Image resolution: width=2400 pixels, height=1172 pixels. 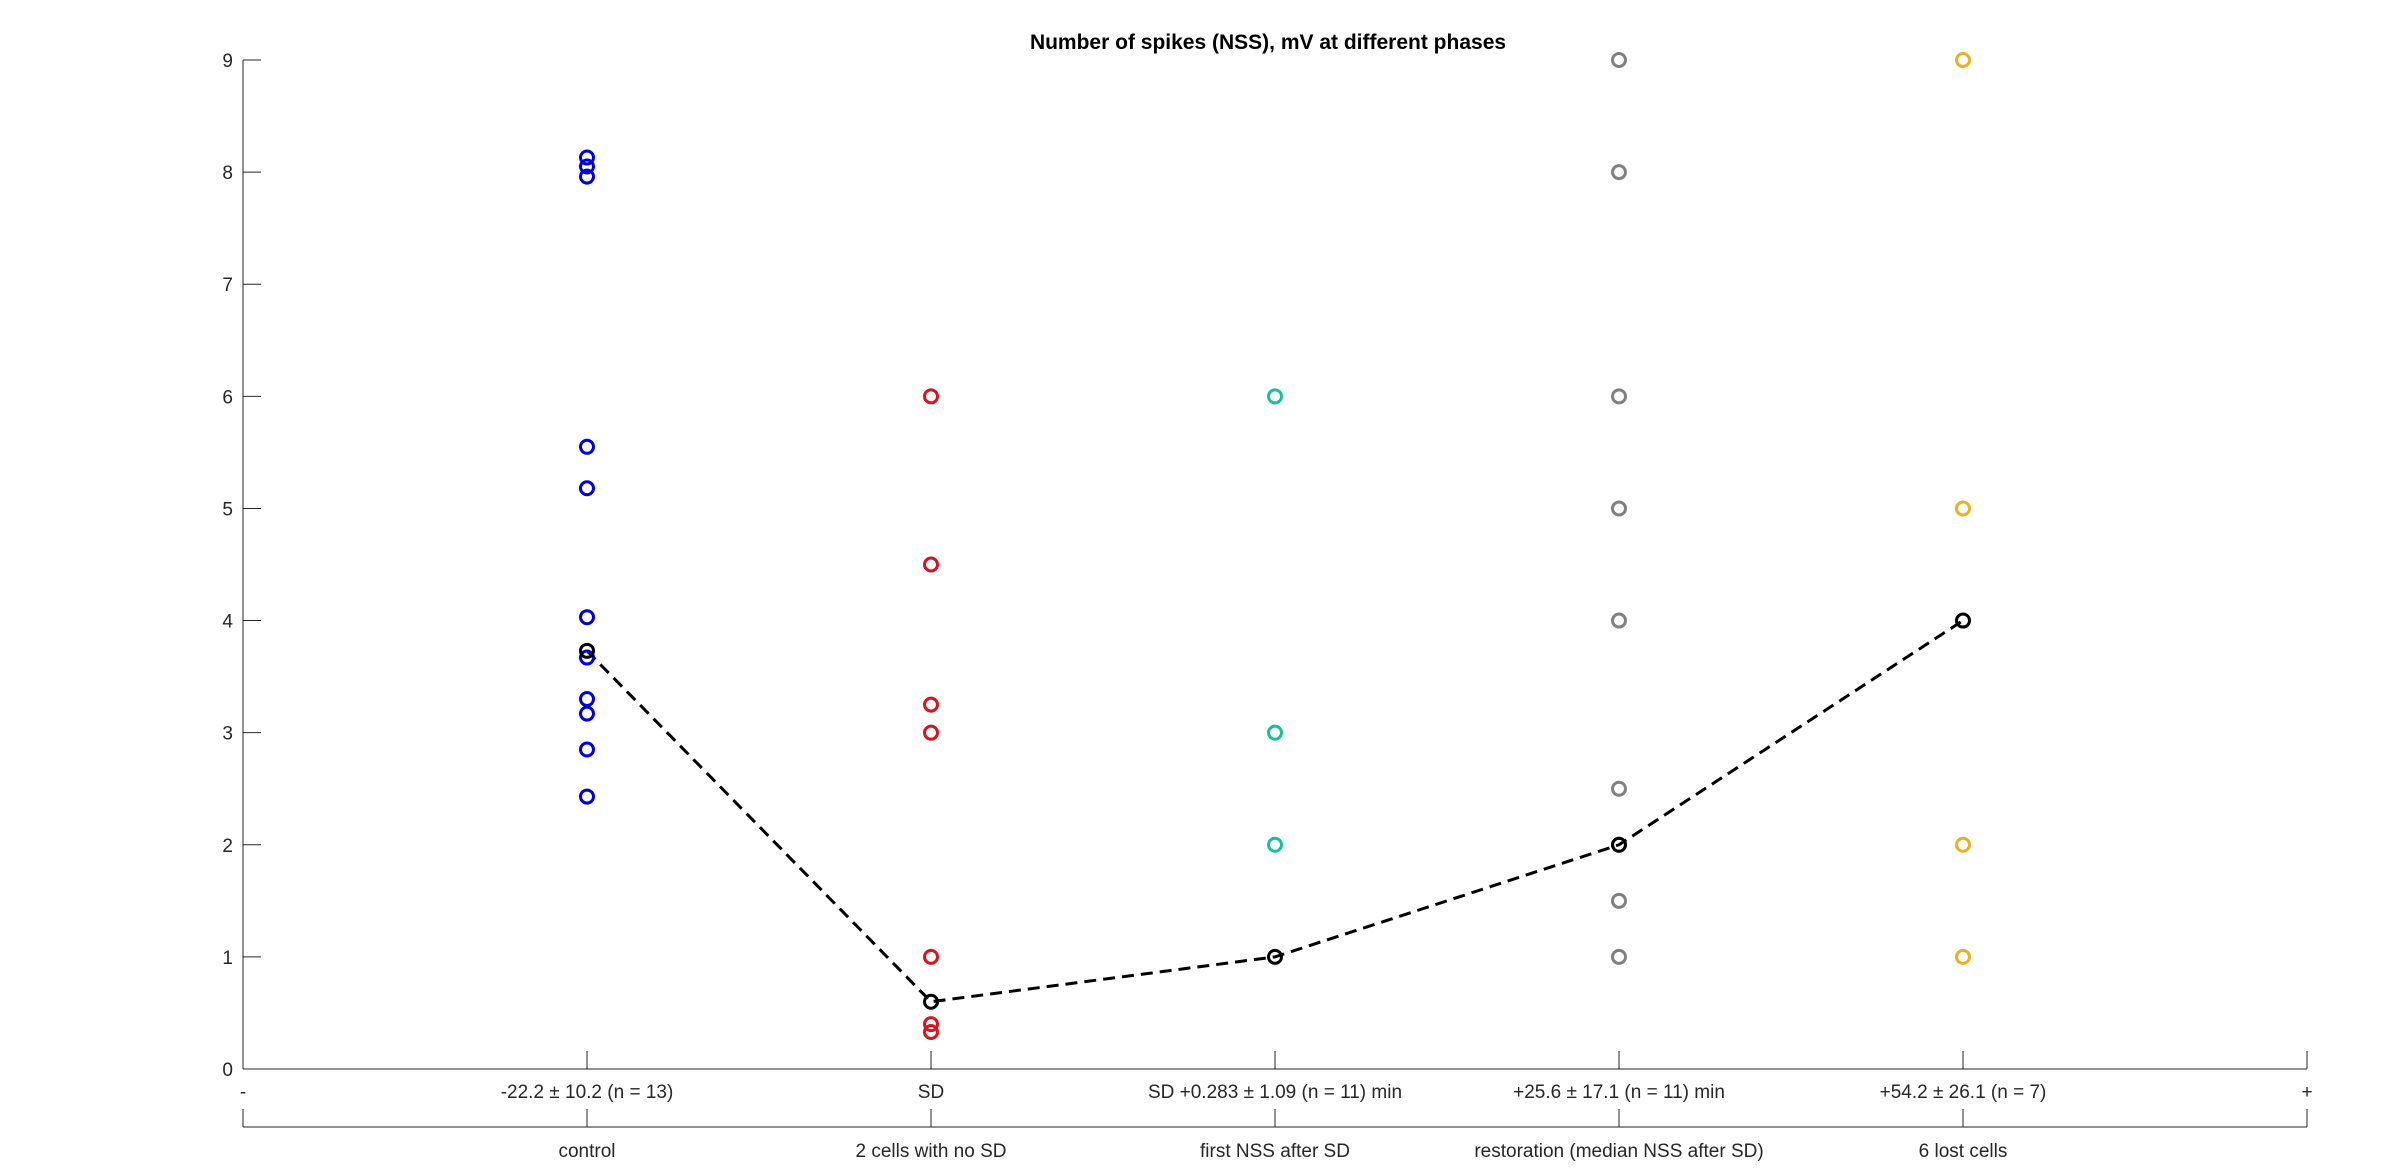 I want to click on x-tick-label: -22.2 ± 10.2 (n = 13), so click(x=587, y=1092).